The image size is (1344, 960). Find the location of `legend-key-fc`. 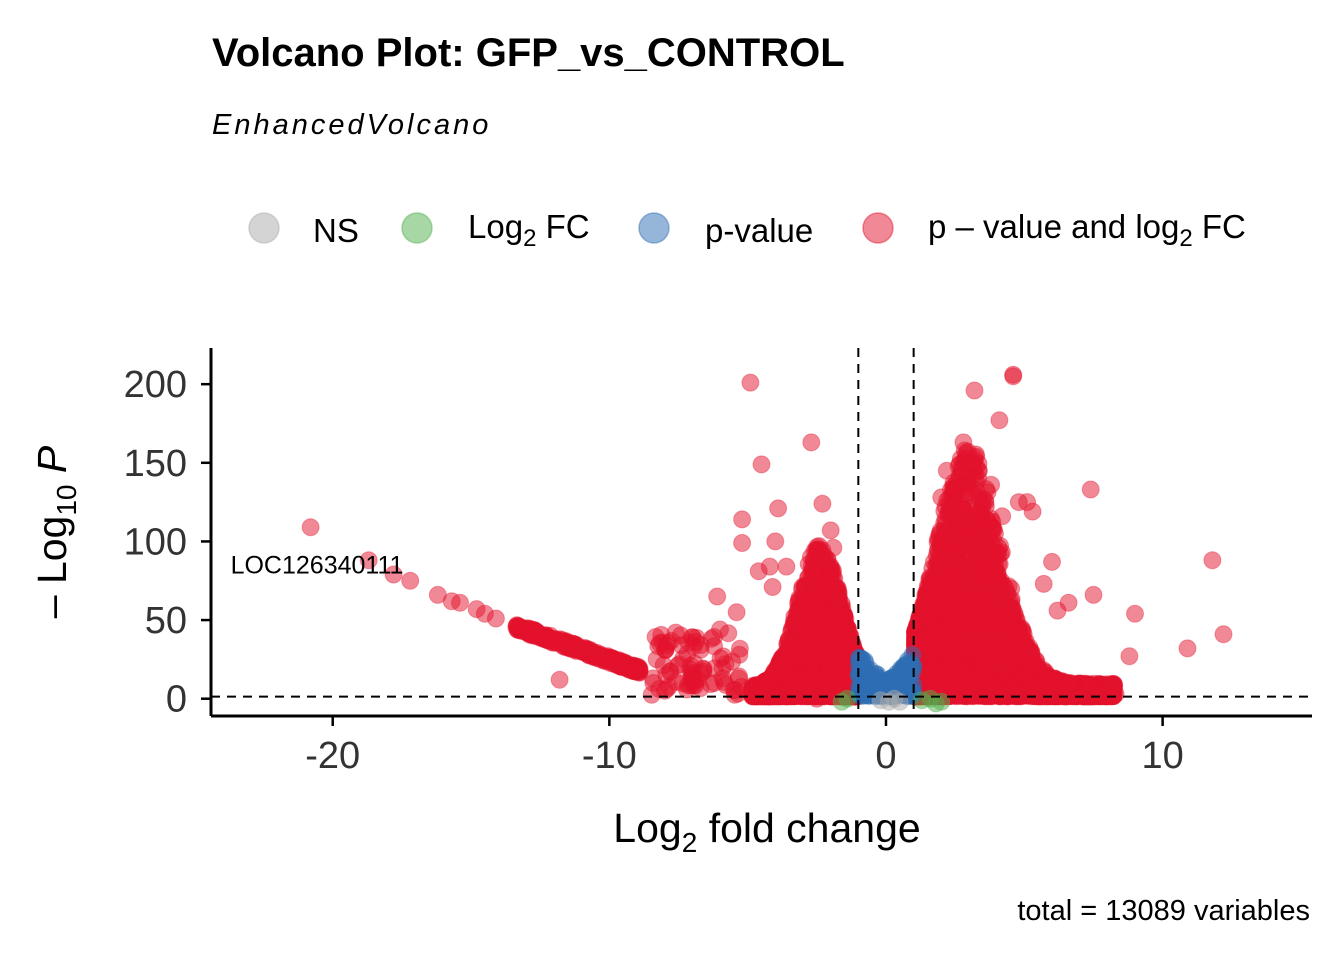

legend-key-fc is located at coordinates (417, 228).